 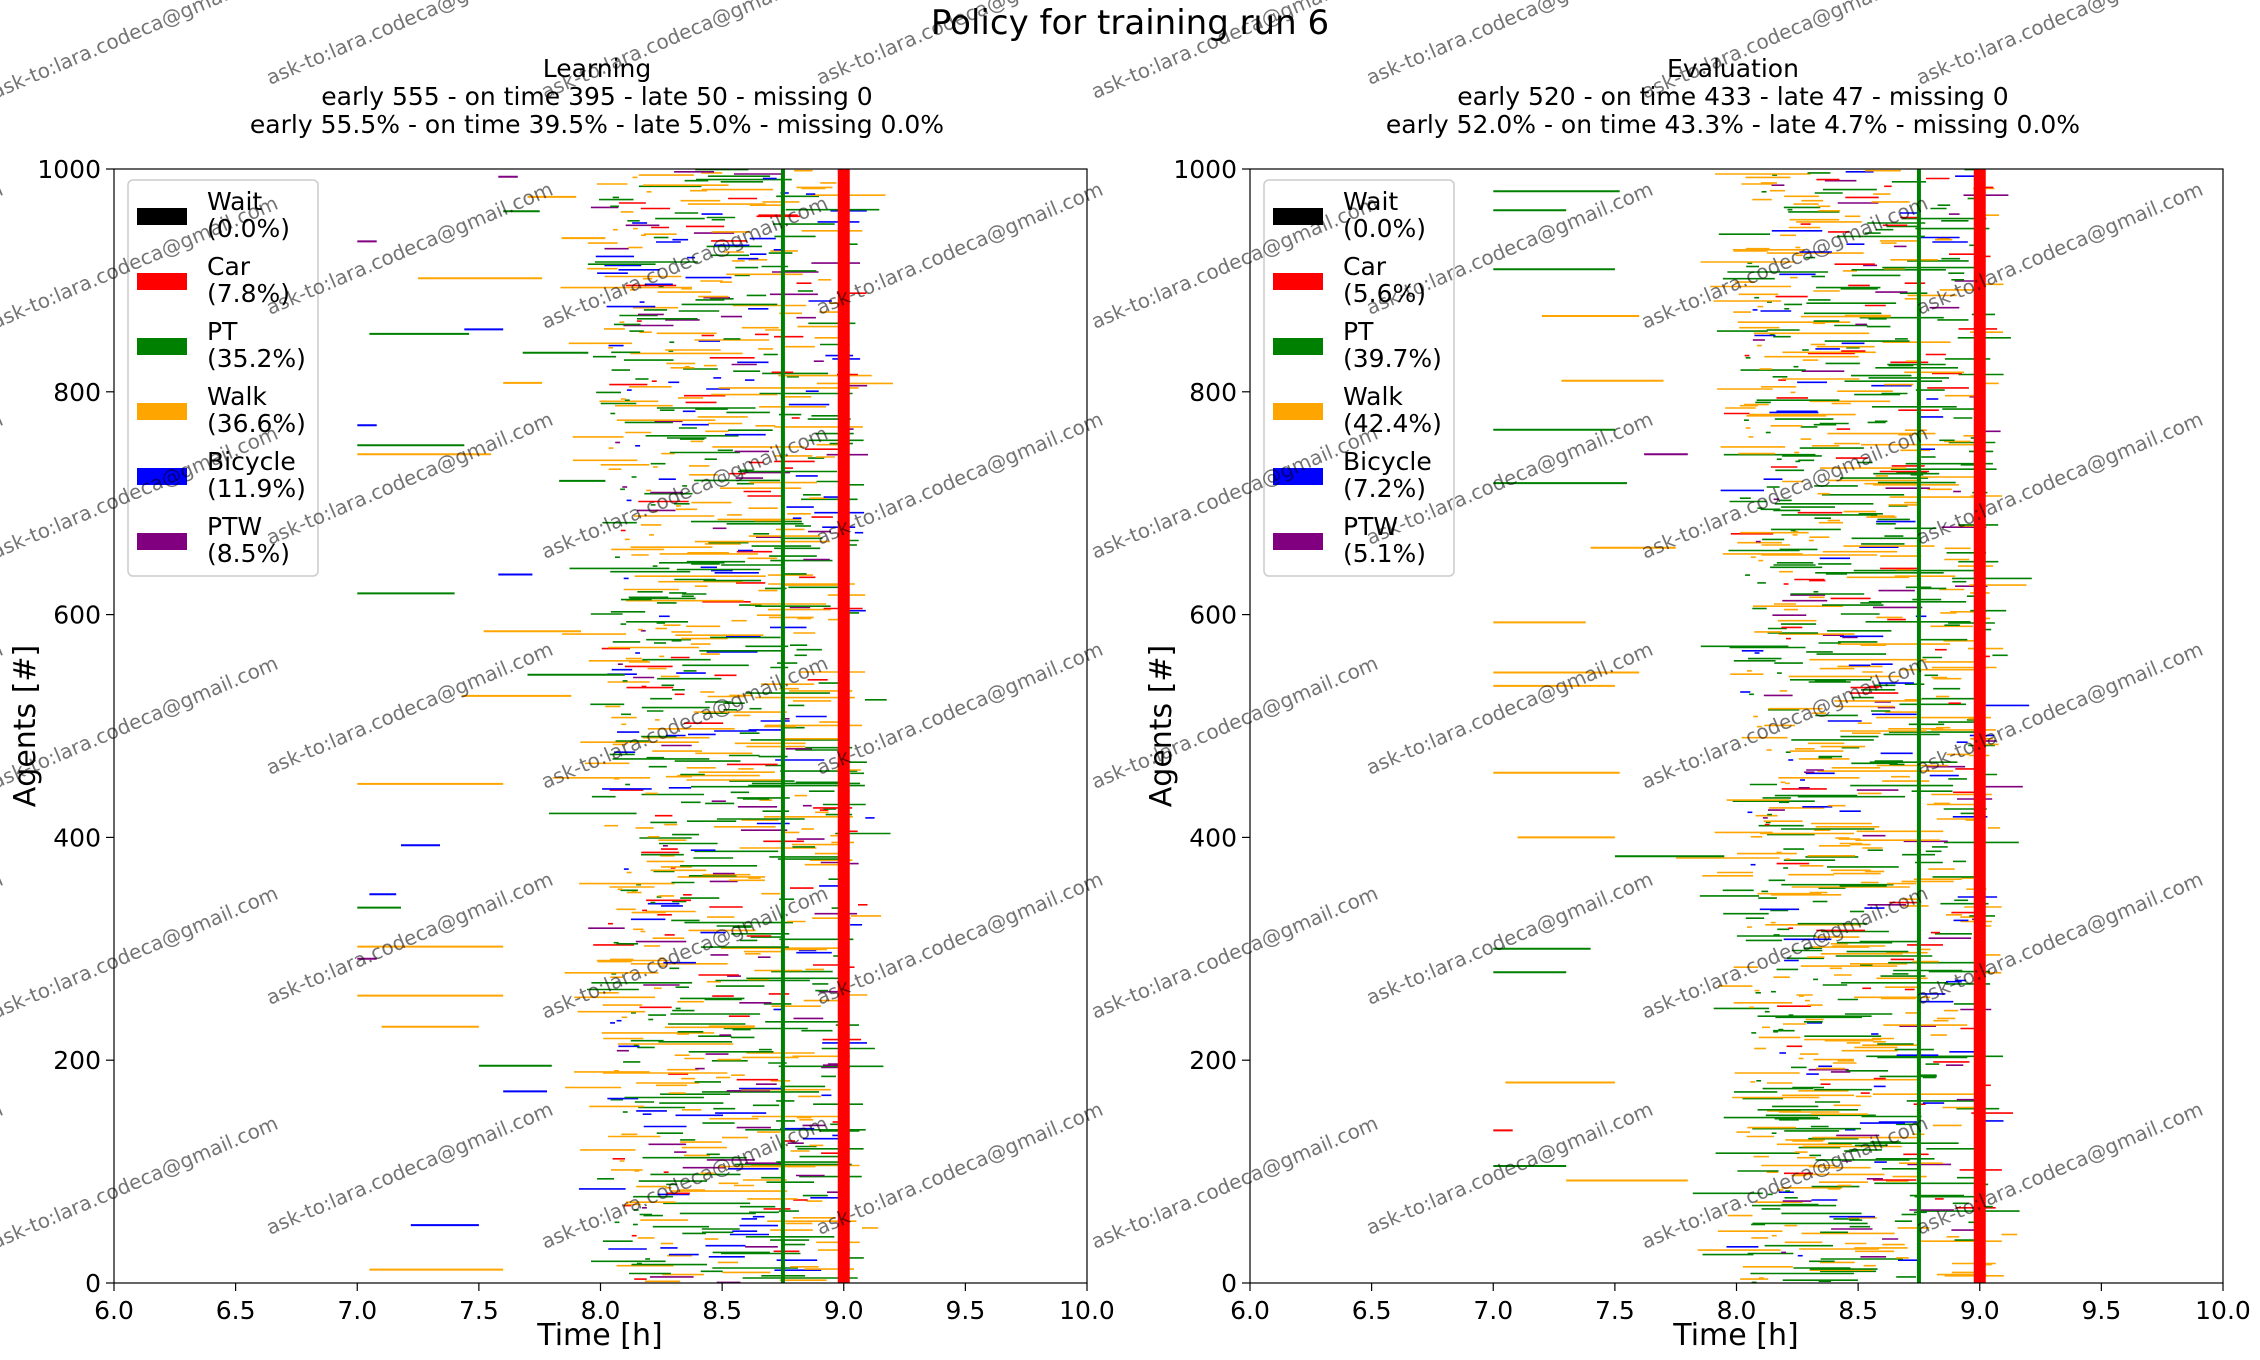 I want to click on evaluation-y-ticks: 0 200 400 600 800 1000, so click(x=1211, y=726).